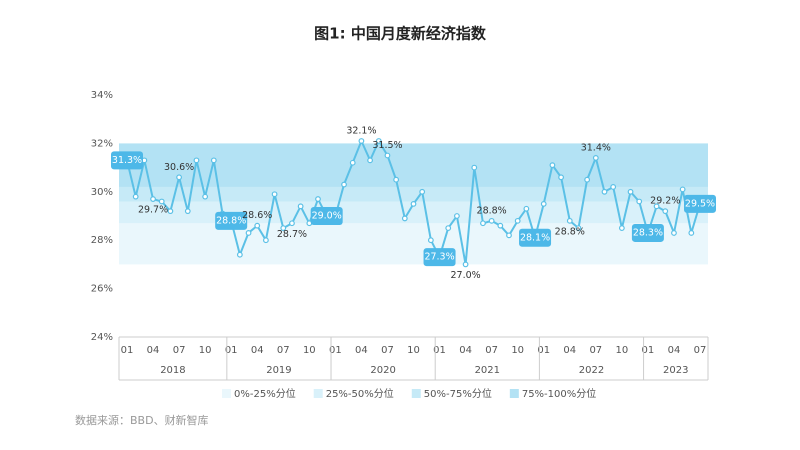 This screenshot has width=800, height=450. What do you see at coordinates (292, 234) in the screenshot?
I see `data-label: 28.7%` at bounding box center [292, 234].